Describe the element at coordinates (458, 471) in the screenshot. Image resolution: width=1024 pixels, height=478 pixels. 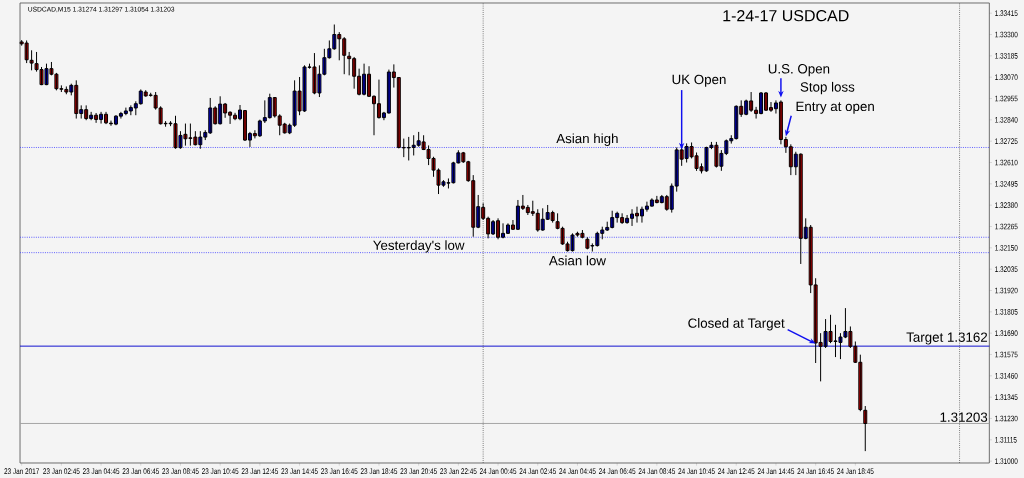
I see `x-tick-label: 23 Jan 22:45` at that location.